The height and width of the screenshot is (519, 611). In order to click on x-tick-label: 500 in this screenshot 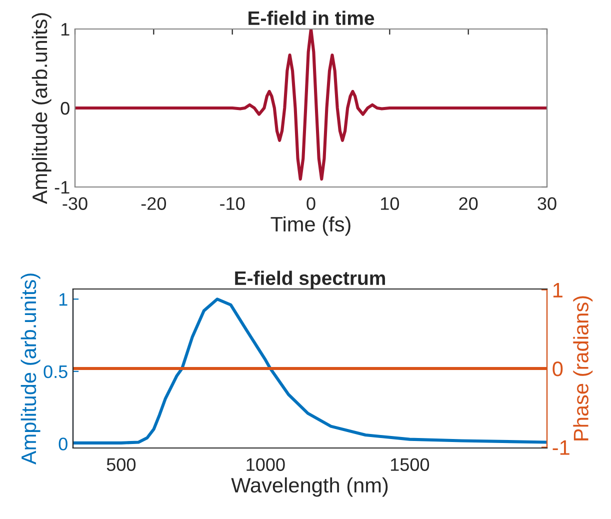, I will do `click(121, 464)`.